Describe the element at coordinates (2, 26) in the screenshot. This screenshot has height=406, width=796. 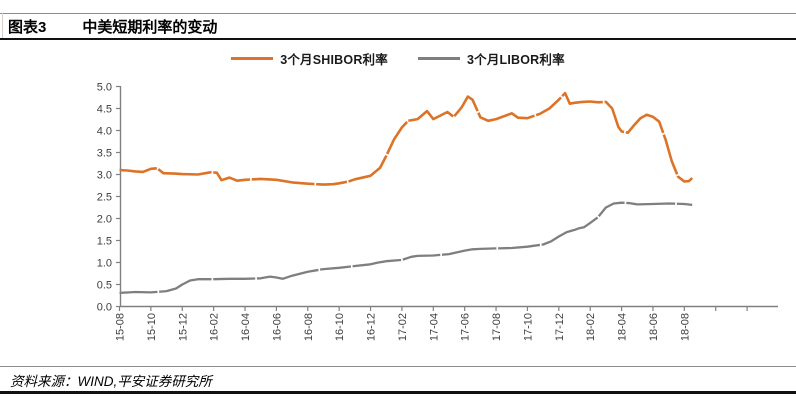
I see `header-left-rule` at that location.